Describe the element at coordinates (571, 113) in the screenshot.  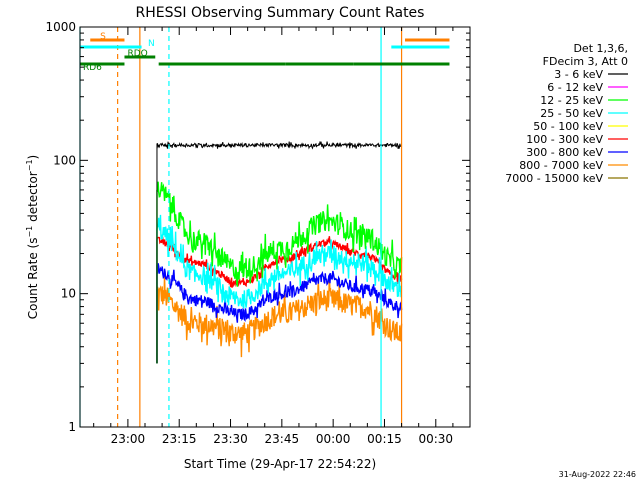
I see `legend-label-3: 25 - 50 keV` at that location.